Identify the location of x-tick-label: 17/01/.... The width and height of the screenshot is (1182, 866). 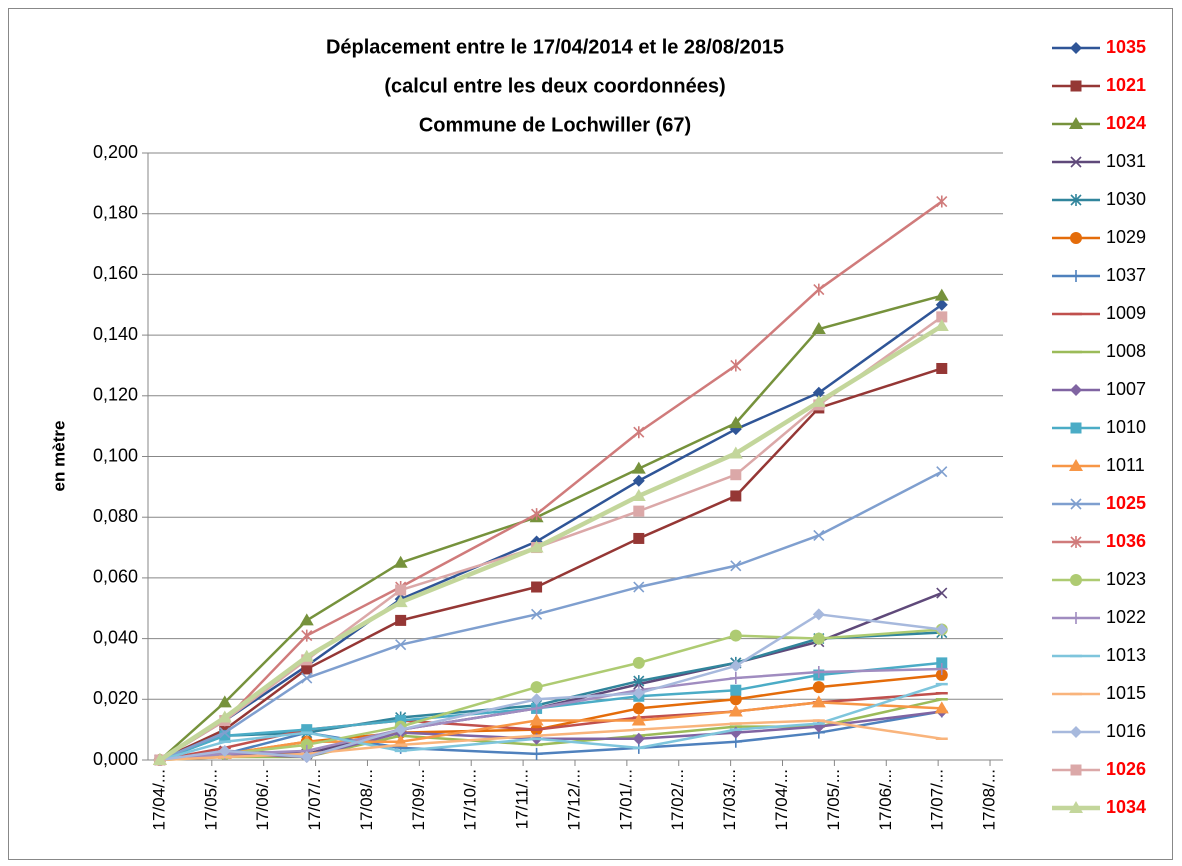
(625, 799).